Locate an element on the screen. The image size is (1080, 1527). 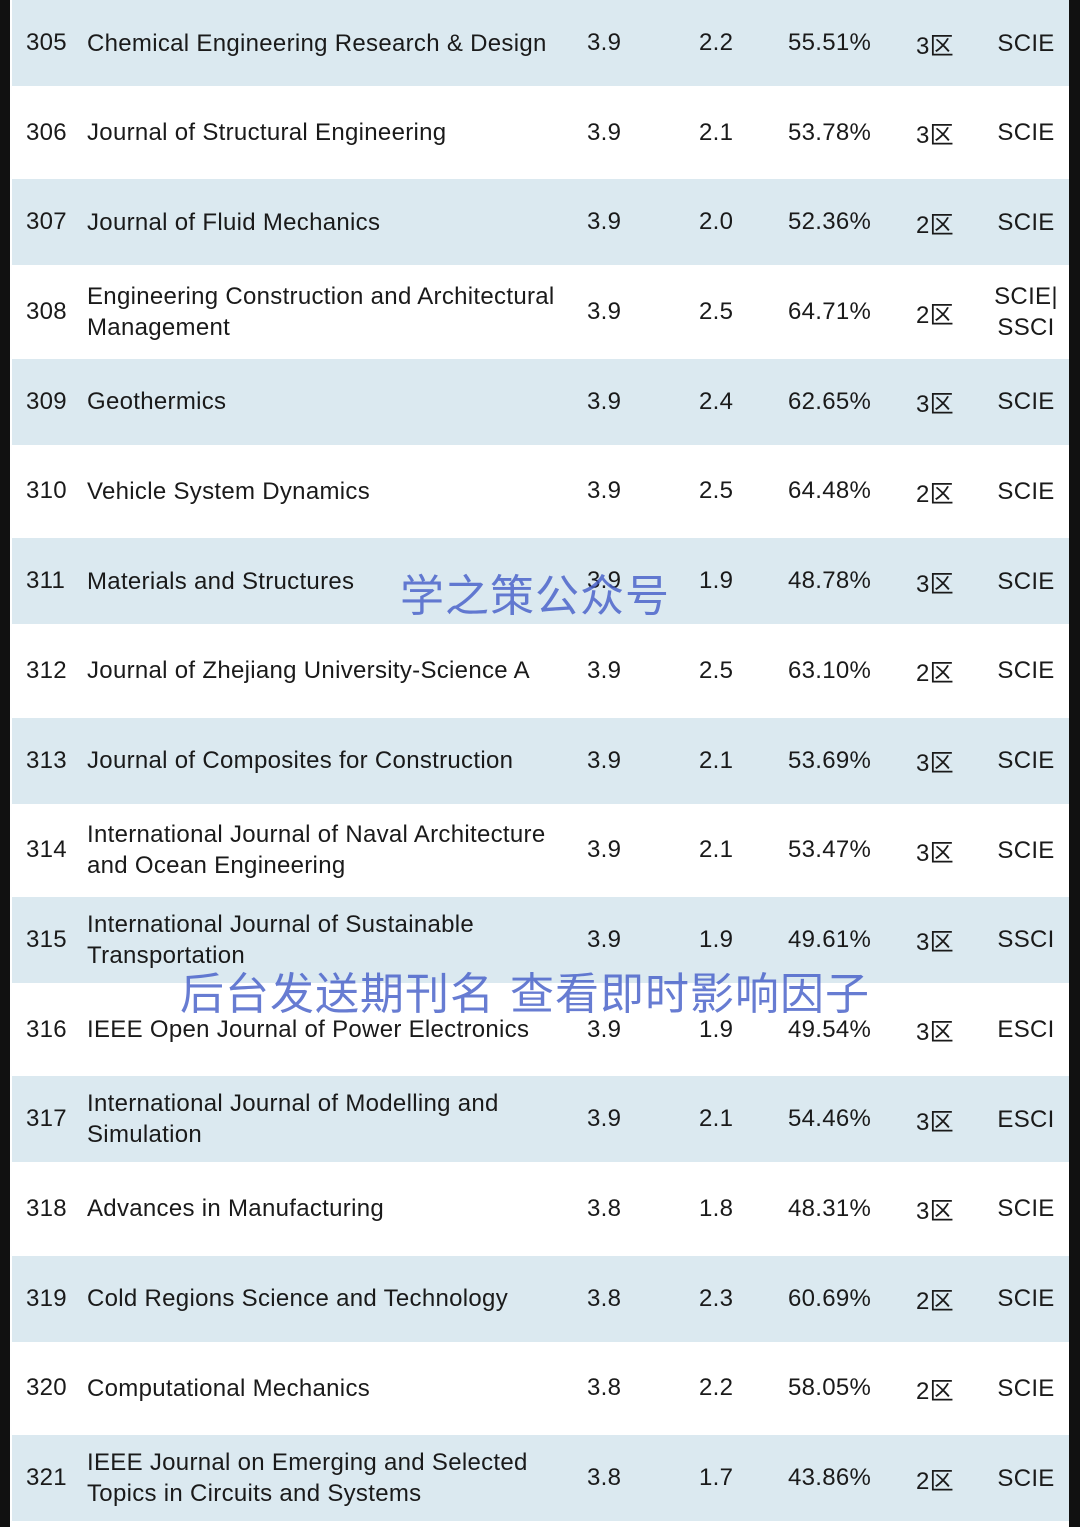
index-type-cell: SSCI is located at coordinates (1026, 940).